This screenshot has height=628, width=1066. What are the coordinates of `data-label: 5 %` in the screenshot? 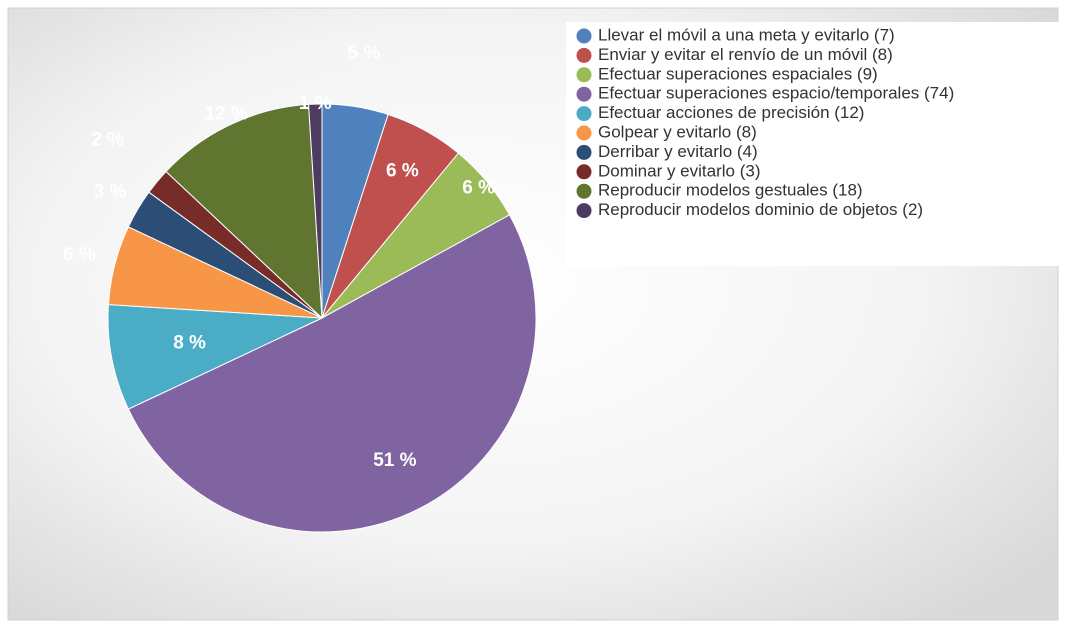 It's located at (363, 53).